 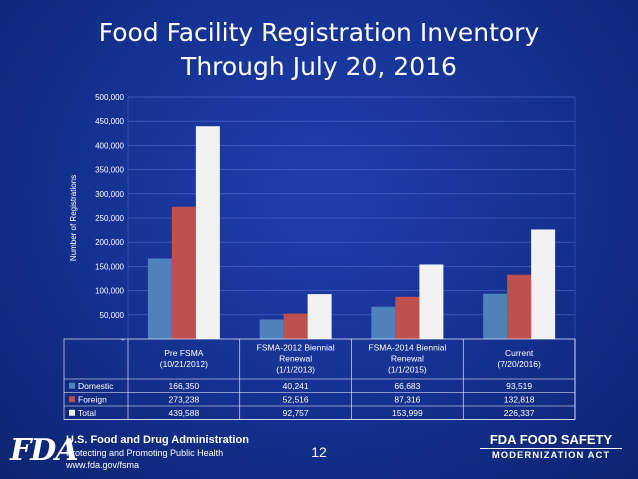 I want to click on y-tick-label: 350,000, so click(x=109, y=170).